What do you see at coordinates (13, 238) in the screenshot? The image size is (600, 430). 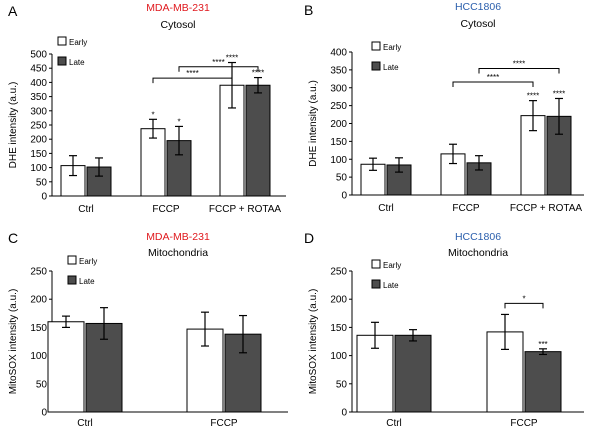 I see `panel-letter: C` at bounding box center [13, 238].